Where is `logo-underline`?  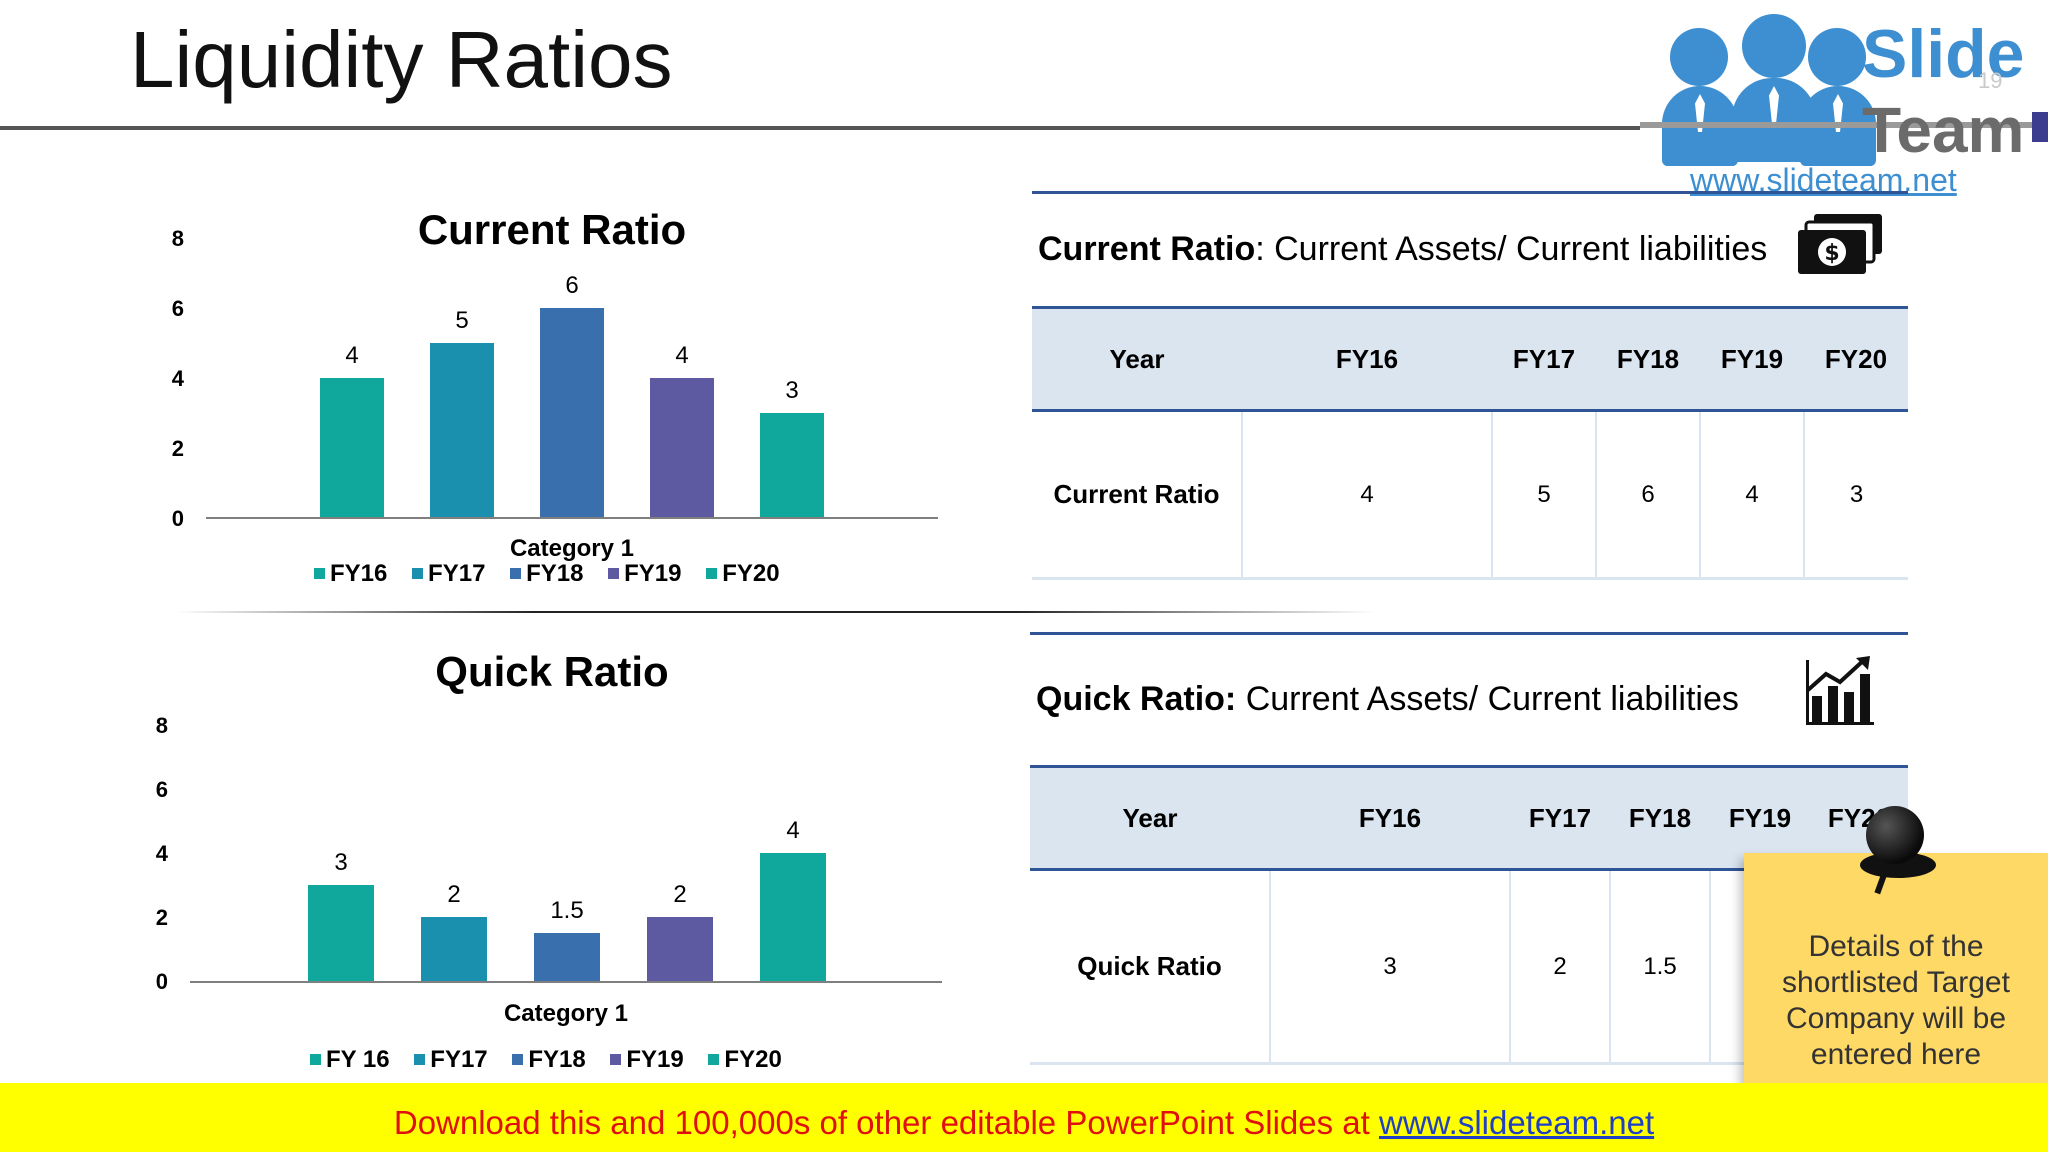
logo-underline is located at coordinates (1844, 125).